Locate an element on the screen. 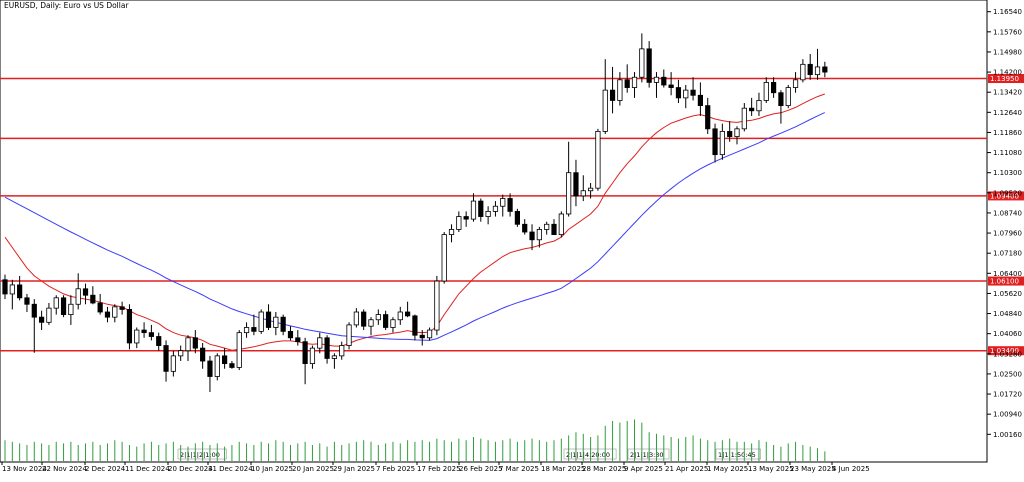 The width and height of the screenshot is (1024, 482). separator-box is located at coordinates (738, 454).